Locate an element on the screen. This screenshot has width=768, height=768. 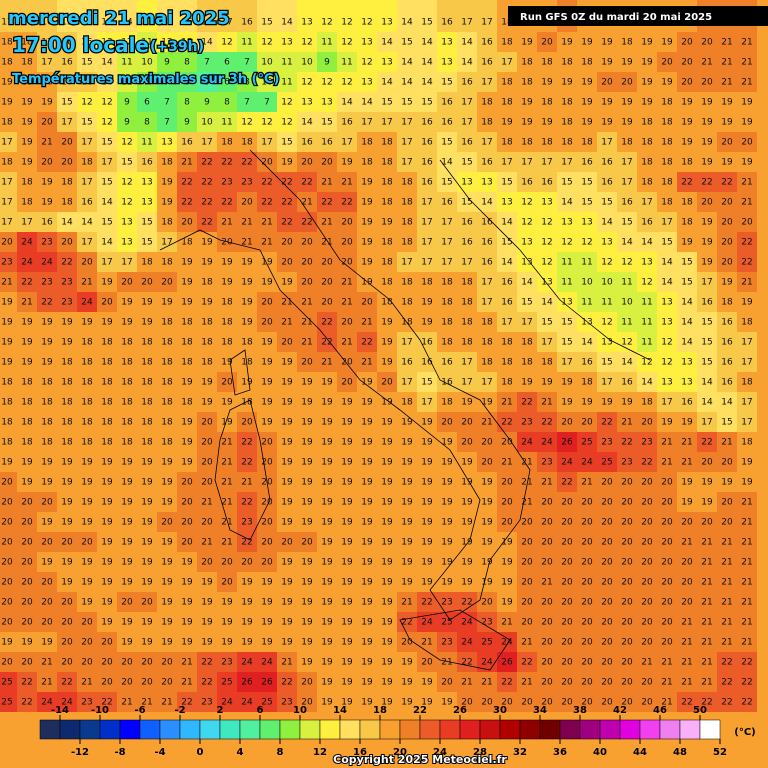
temp-value: 12 is located at coordinates (626, 263).